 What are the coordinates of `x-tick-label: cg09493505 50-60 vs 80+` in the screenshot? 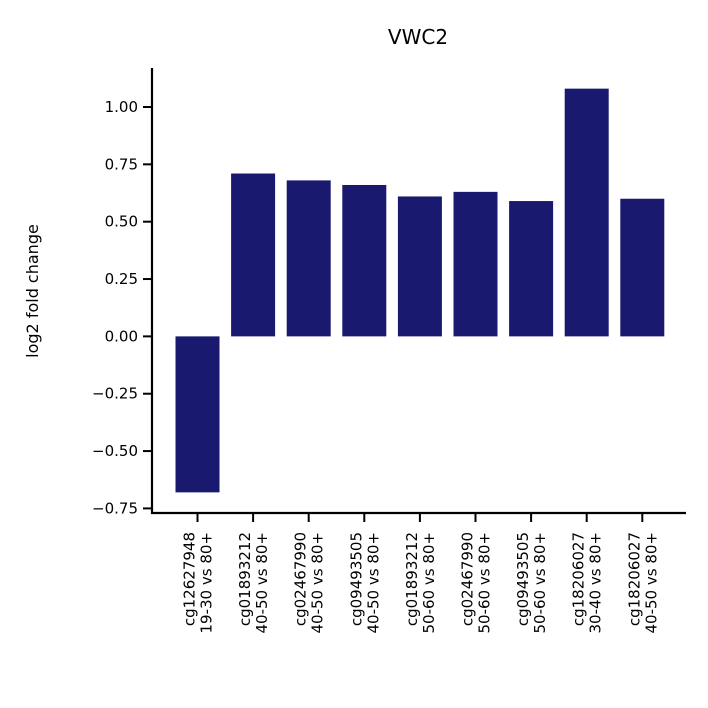 It's located at (531, 582).